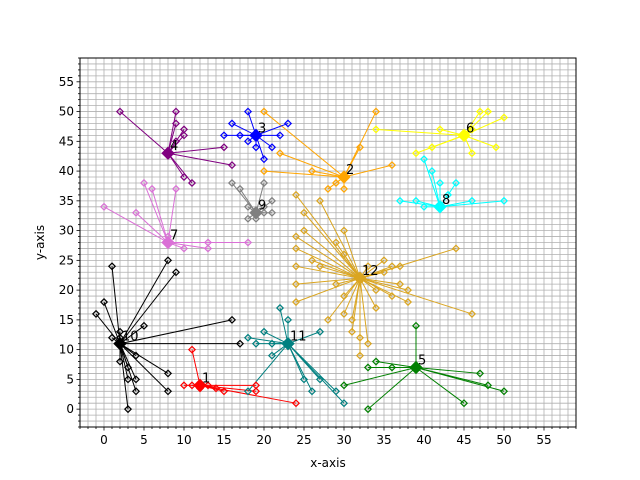  What do you see at coordinates (66, 82) in the screenshot?
I see `y-tick-label: 55` at bounding box center [66, 82].